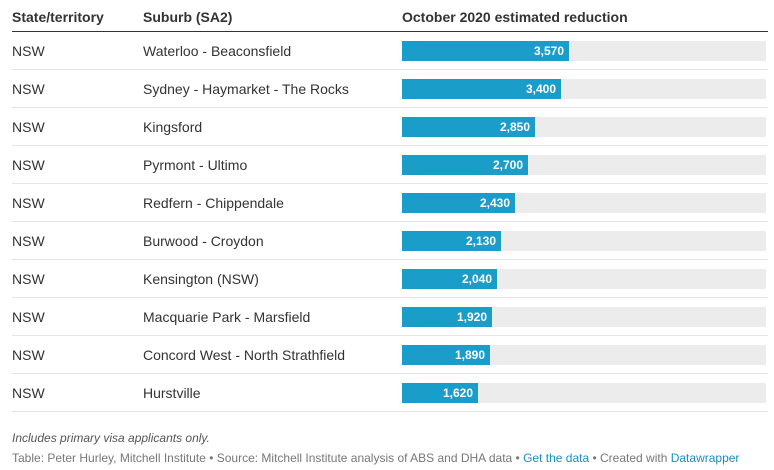  What do you see at coordinates (203, 240) in the screenshot?
I see `suburb-cell: Burwood - Croydon` at bounding box center [203, 240].